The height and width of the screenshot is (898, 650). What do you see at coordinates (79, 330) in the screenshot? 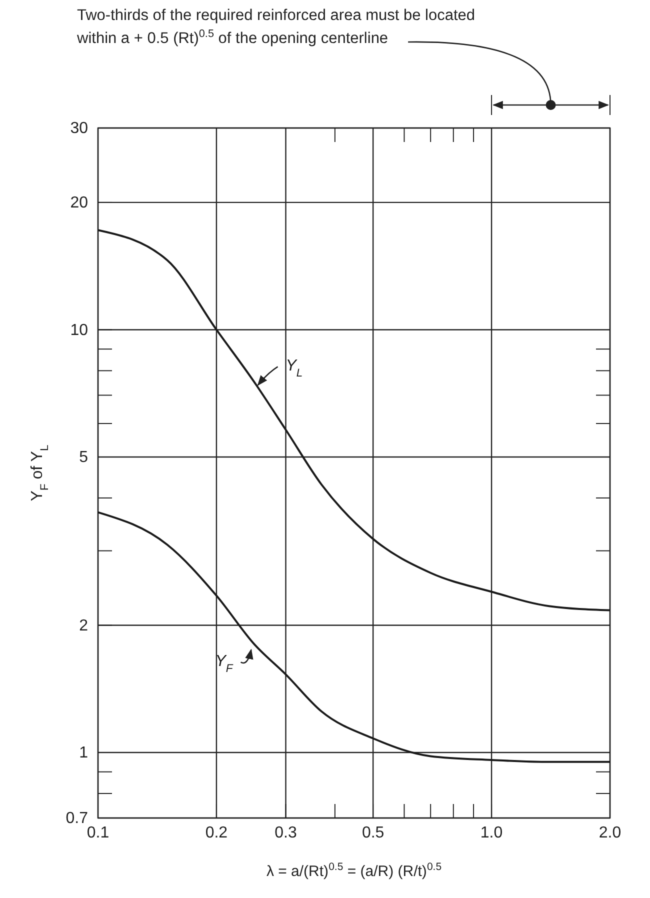
I see `y-tick-label: 10` at bounding box center [79, 330].